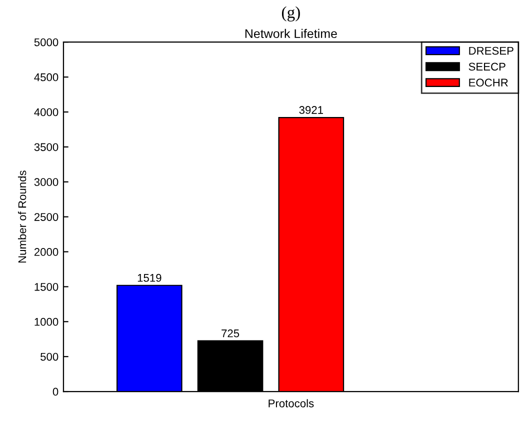  I want to click on y-tick-label: 1500, so click(46, 286).